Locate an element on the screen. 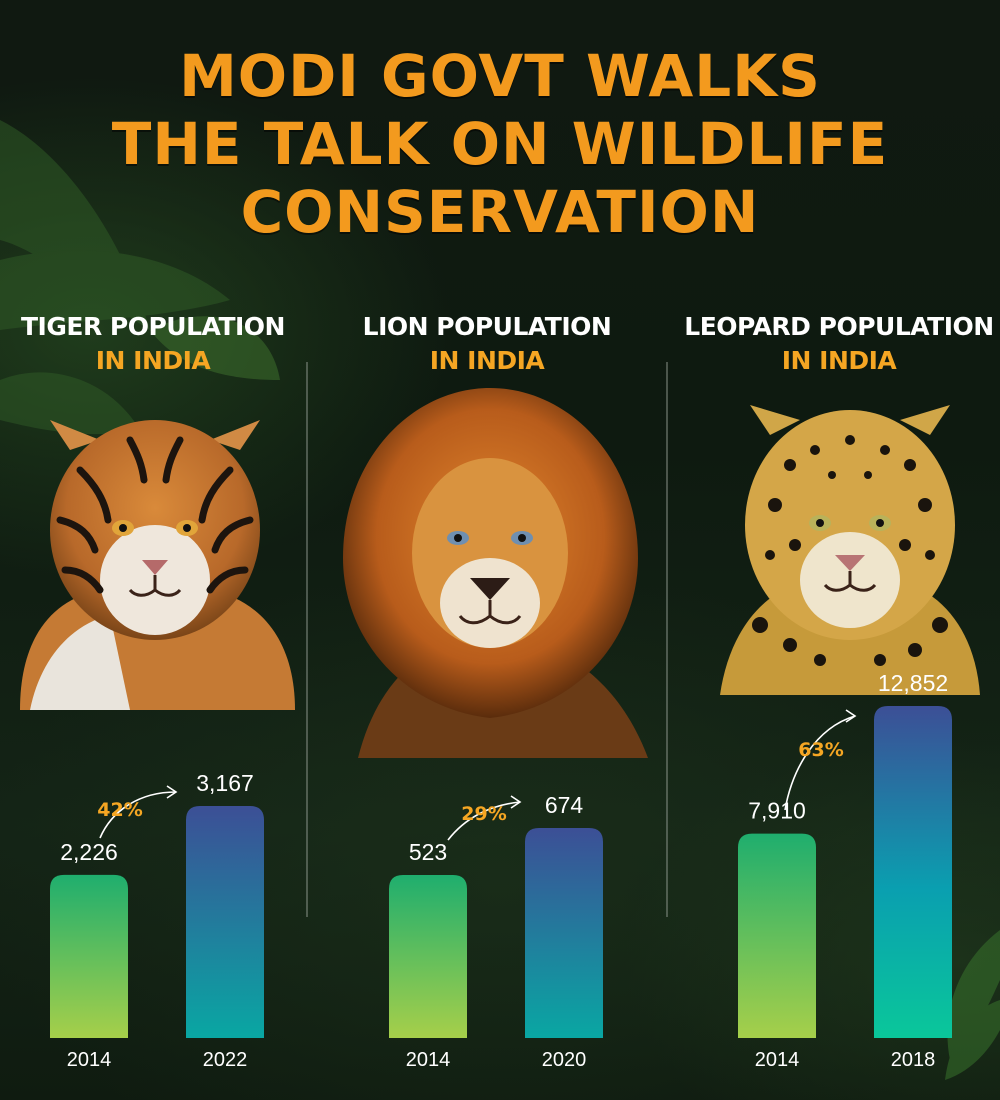  leopard-section-heading: LEOPARD POPULATION IN INDIA is located at coordinates (837, 344).